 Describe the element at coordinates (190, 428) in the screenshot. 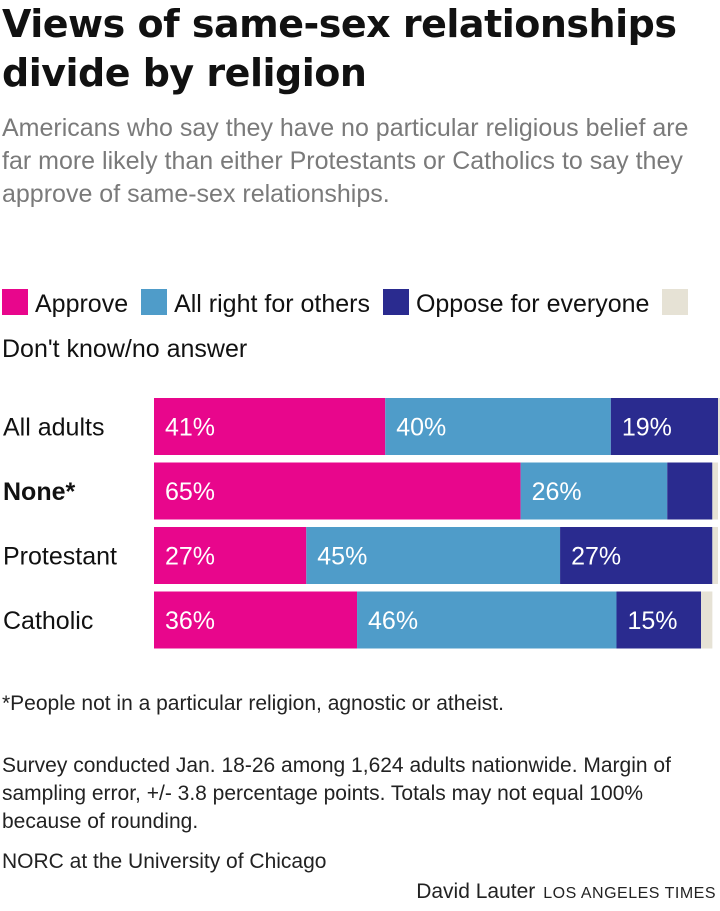

I see `data-label-all-adults-approve: 41%` at that location.